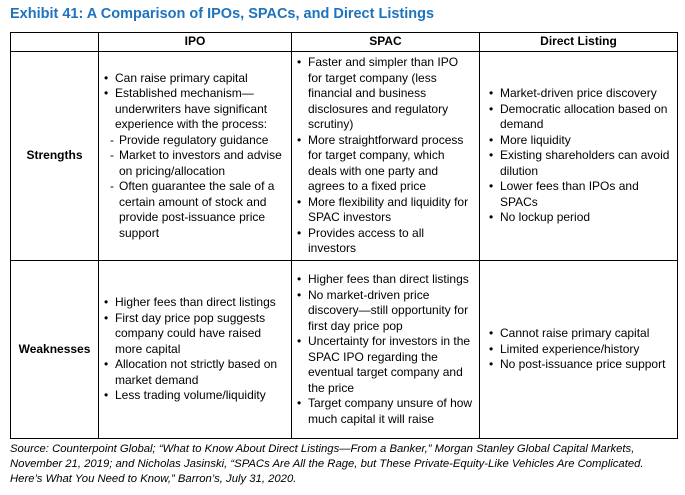  Describe the element at coordinates (579, 94) in the screenshot. I see `bullet-item: Market-driven price discovery` at that location.